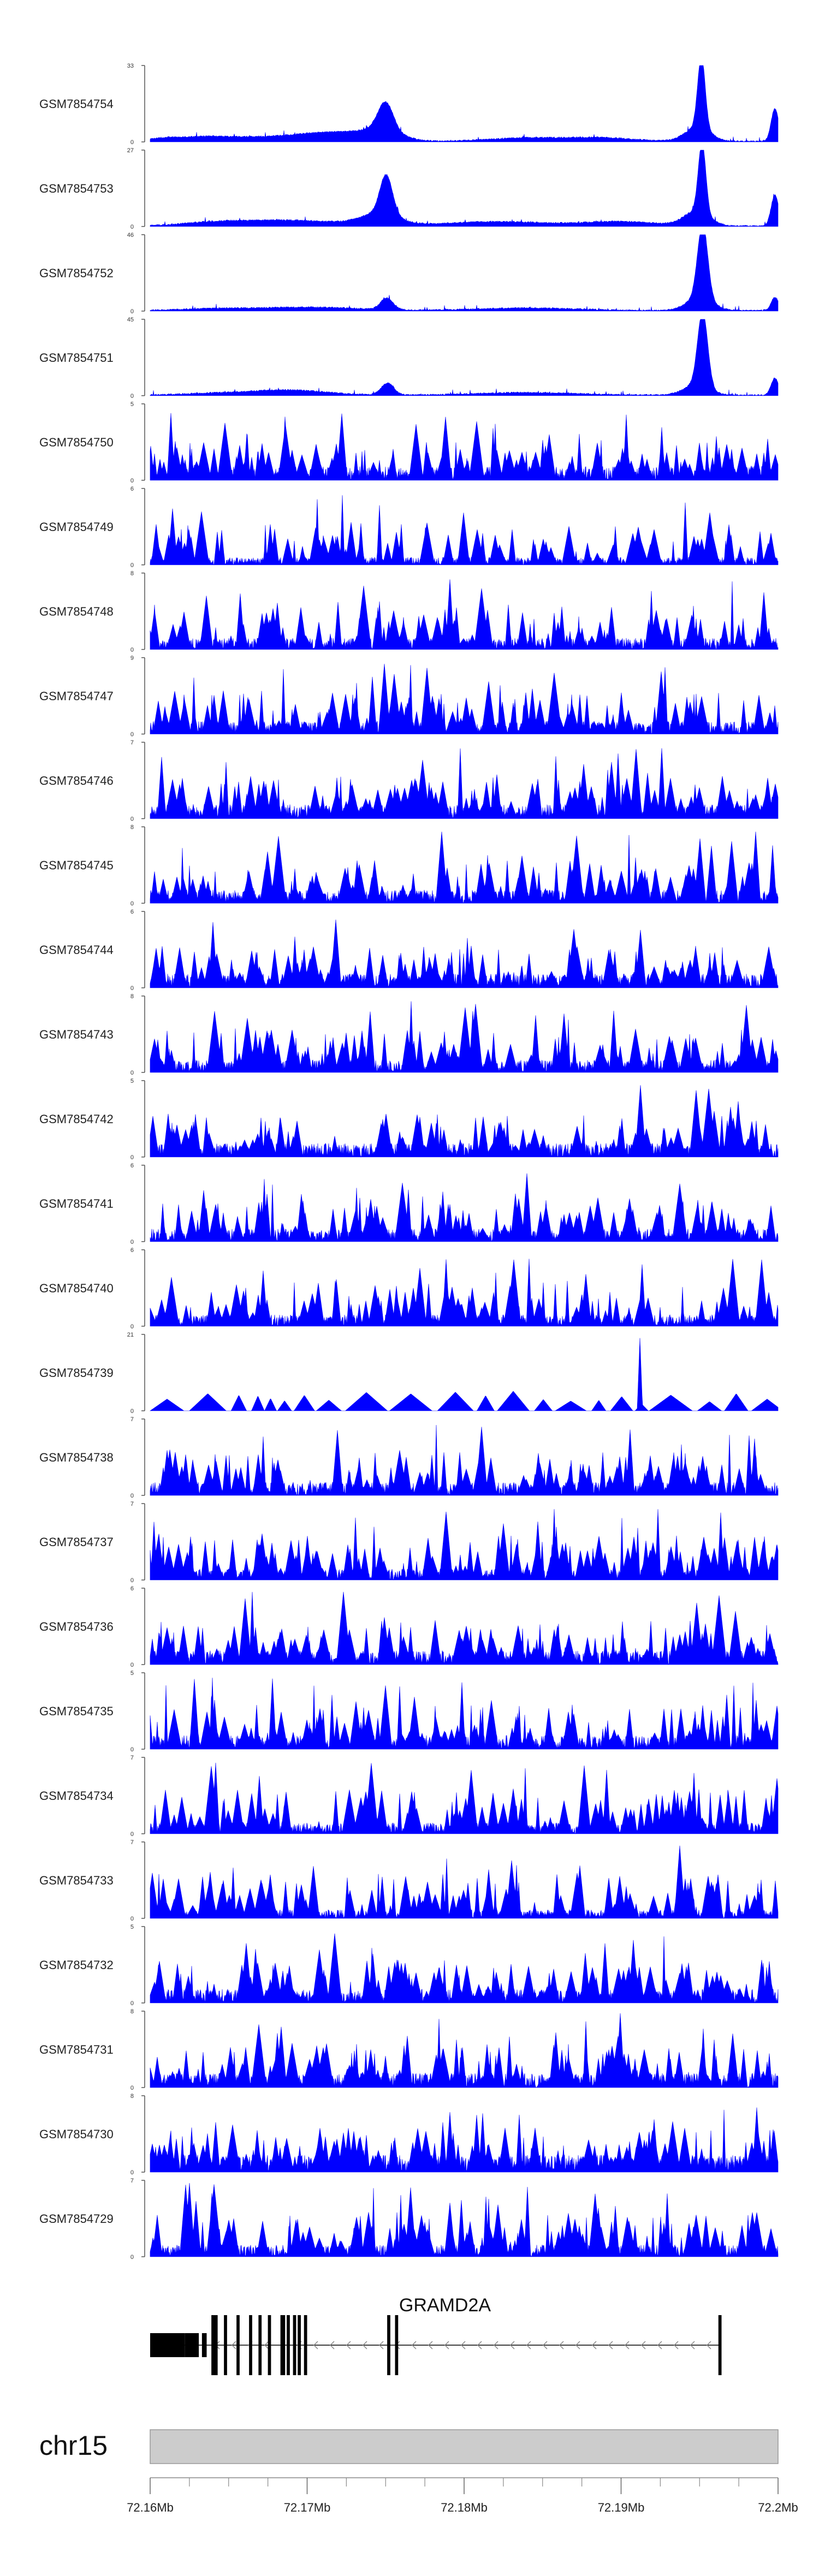 The width and height of the screenshot is (819, 2576). Describe the element at coordinates (409, 358) in the screenshot. I see `track-GSM7854751: GSM7854751 45 0` at that location.